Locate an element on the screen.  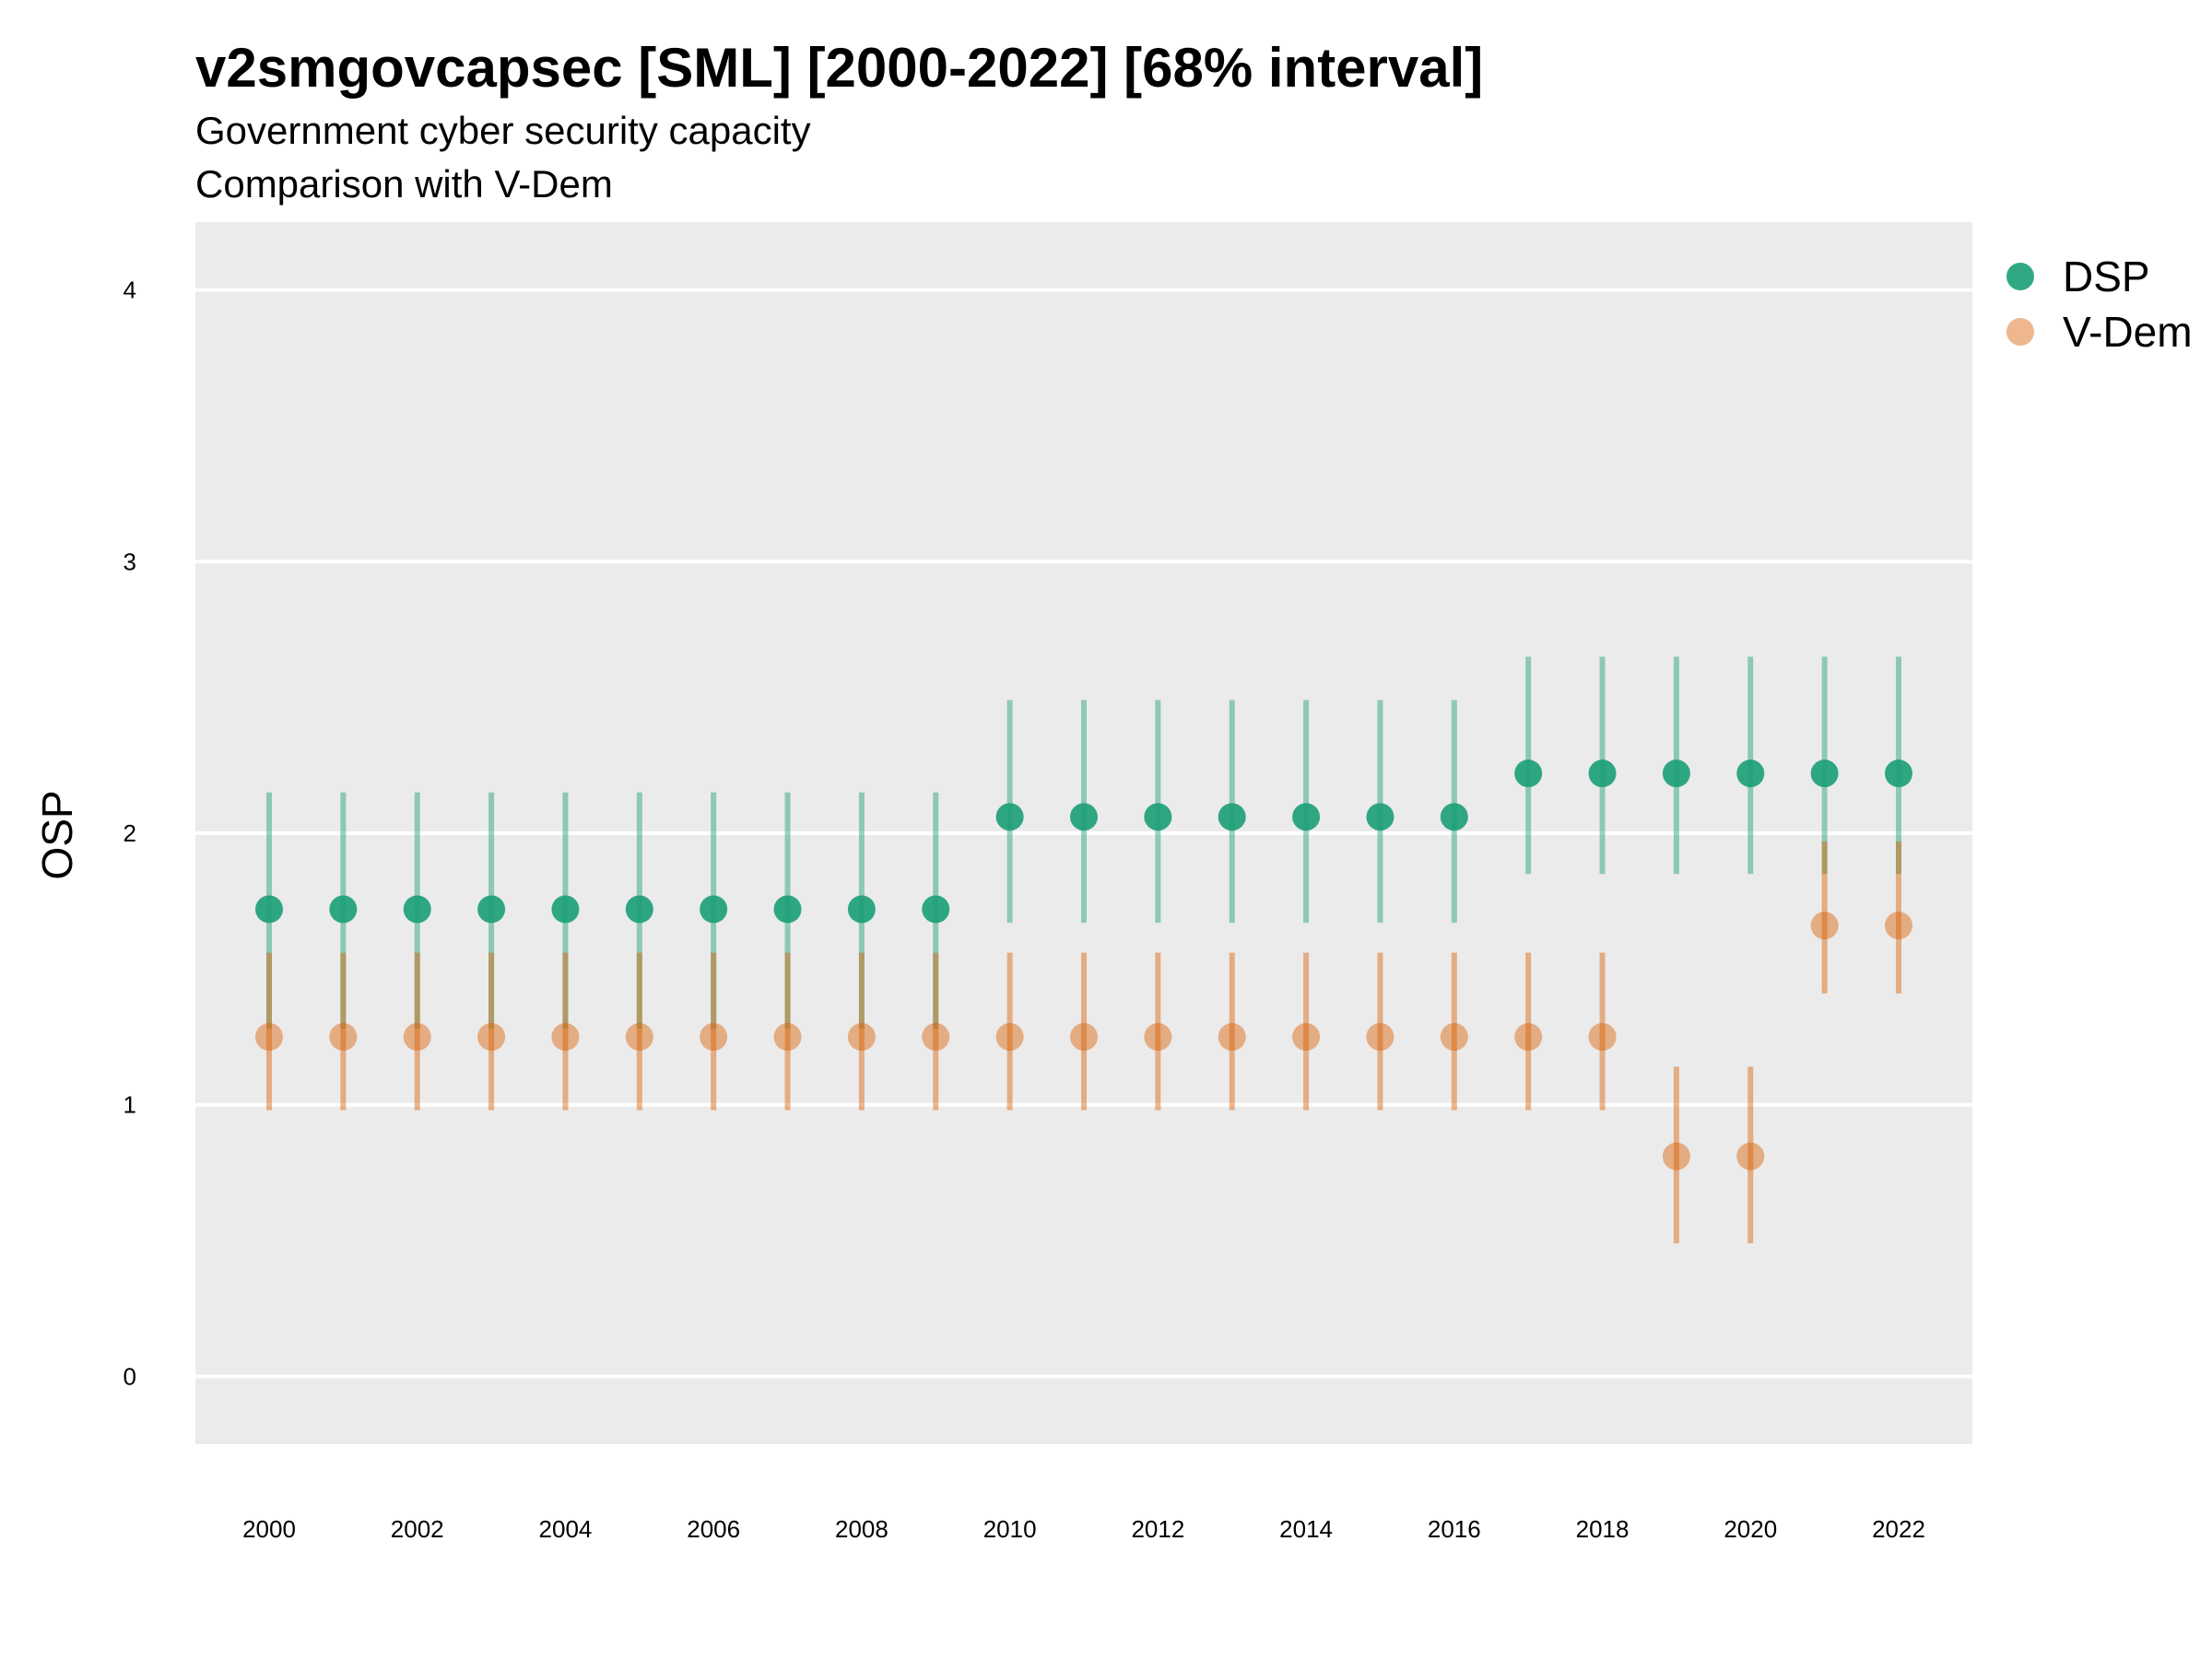
y-tick-label-0: 0 is located at coordinates (130, 1376).